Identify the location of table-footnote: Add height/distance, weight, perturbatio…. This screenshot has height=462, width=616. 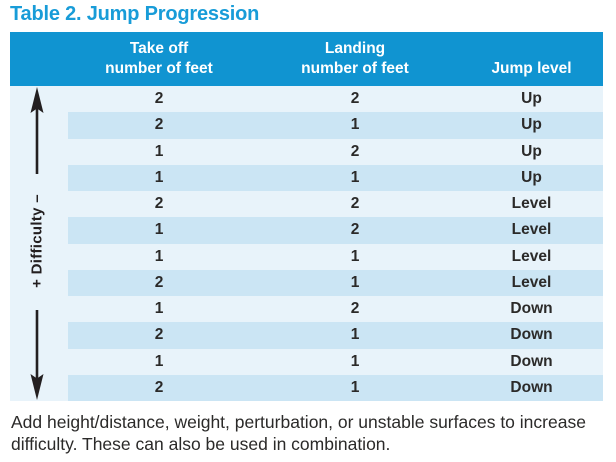
(298, 433).